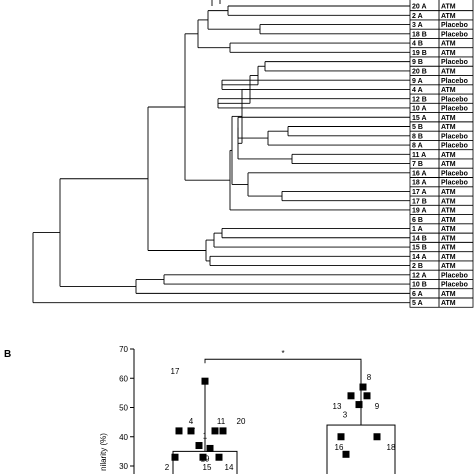 This screenshot has height=474, width=474. Describe the element at coordinates (337, 406) in the screenshot. I see `point-label: 13` at that location.